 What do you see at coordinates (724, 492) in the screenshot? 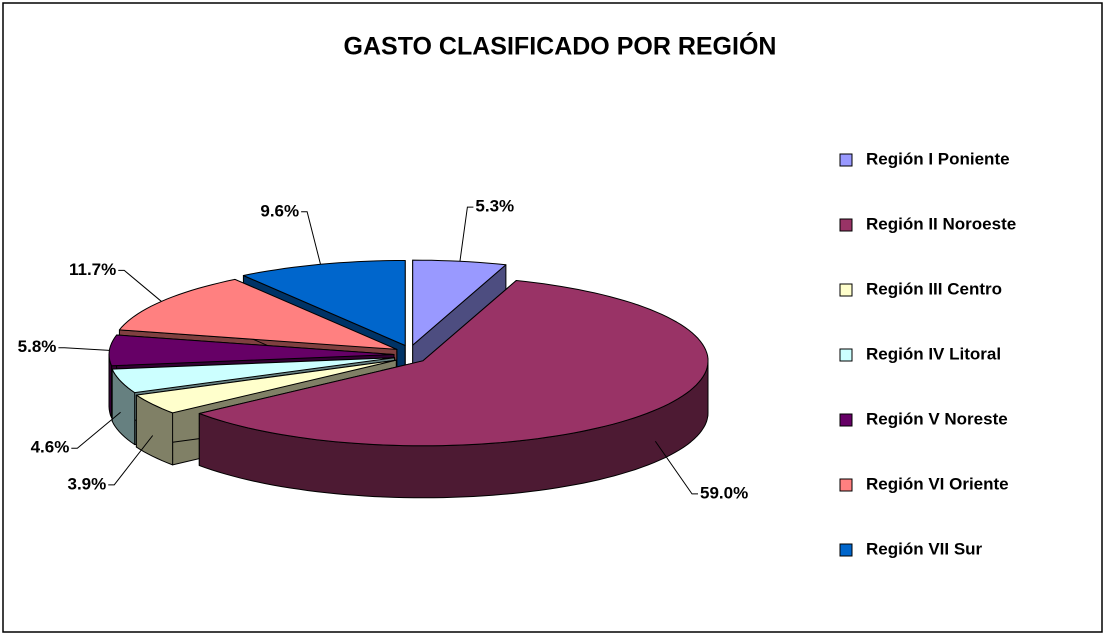
I see `data-label: 59.0%` at bounding box center [724, 492].